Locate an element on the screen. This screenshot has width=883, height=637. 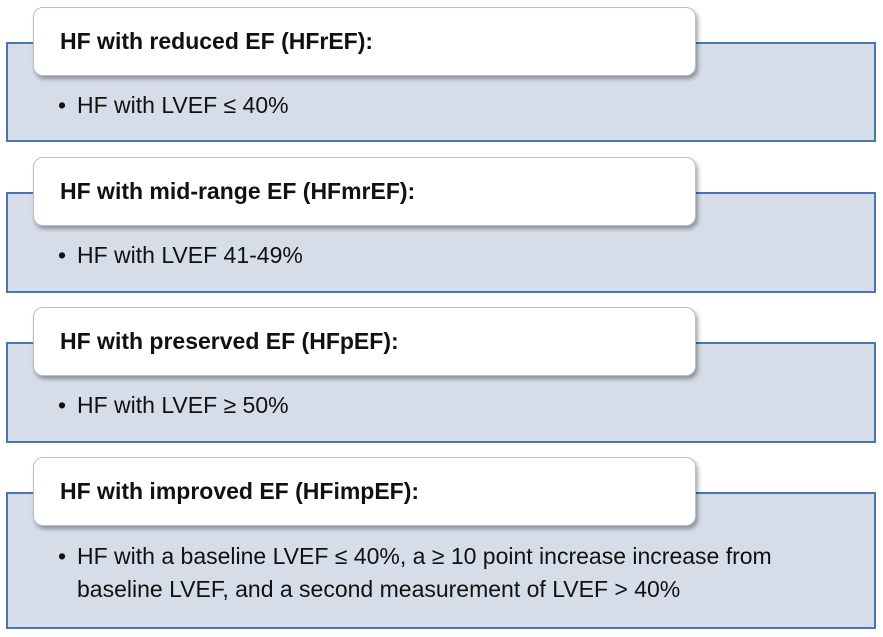
bullet-text: HF with LVEF ≤ 40% is located at coordinates (458, 105).